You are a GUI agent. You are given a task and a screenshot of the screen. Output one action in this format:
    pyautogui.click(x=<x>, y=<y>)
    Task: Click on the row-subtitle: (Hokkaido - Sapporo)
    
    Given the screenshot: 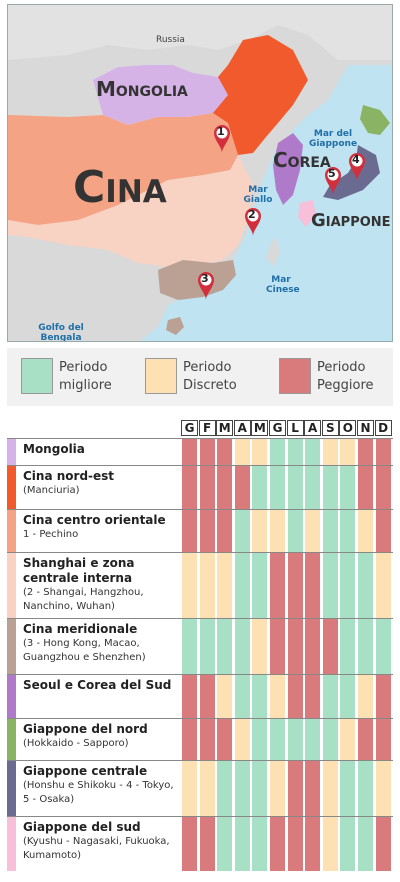 What is the action you would take?
    pyautogui.click(x=76, y=743)
    